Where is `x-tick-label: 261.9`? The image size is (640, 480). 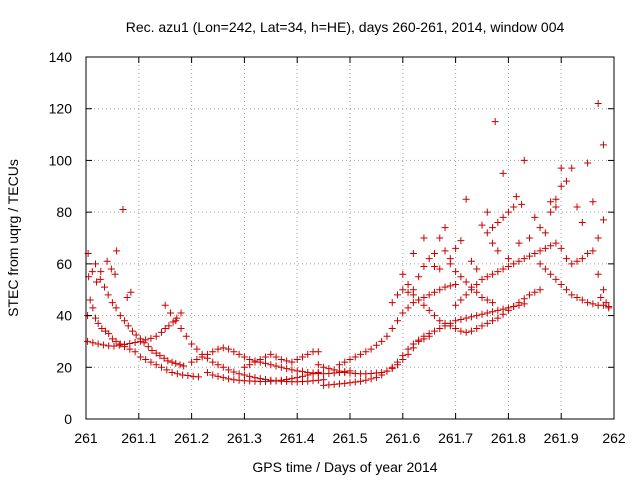 x-tick-label: 261.9 is located at coordinates (561, 438).